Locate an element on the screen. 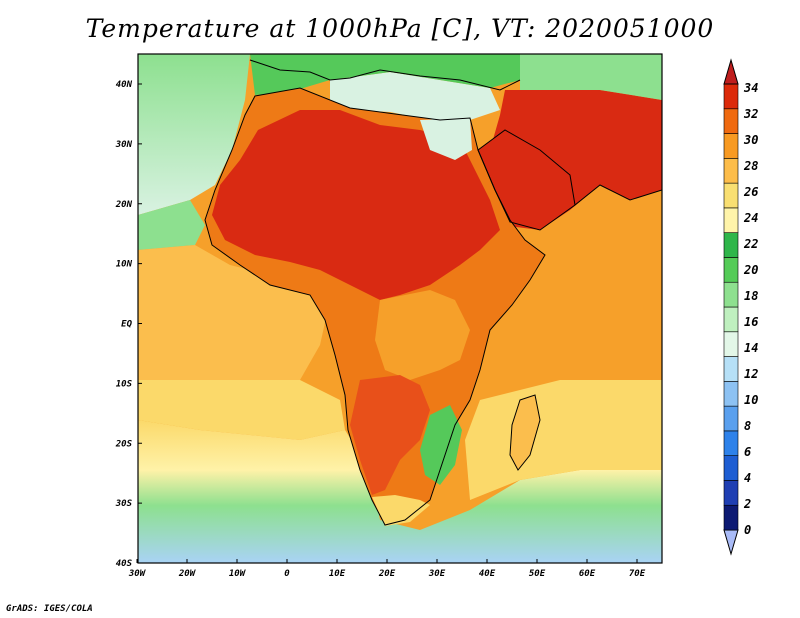 The height and width of the screenshot is (618, 800). colorbar-min-triangle is located at coordinates (731, 542).